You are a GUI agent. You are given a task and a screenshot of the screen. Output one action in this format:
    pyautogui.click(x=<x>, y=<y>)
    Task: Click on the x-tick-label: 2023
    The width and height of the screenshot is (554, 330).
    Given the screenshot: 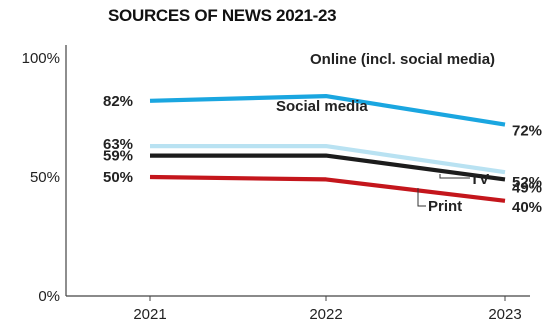 What is the action you would take?
    pyautogui.click(x=504, y=314)
    